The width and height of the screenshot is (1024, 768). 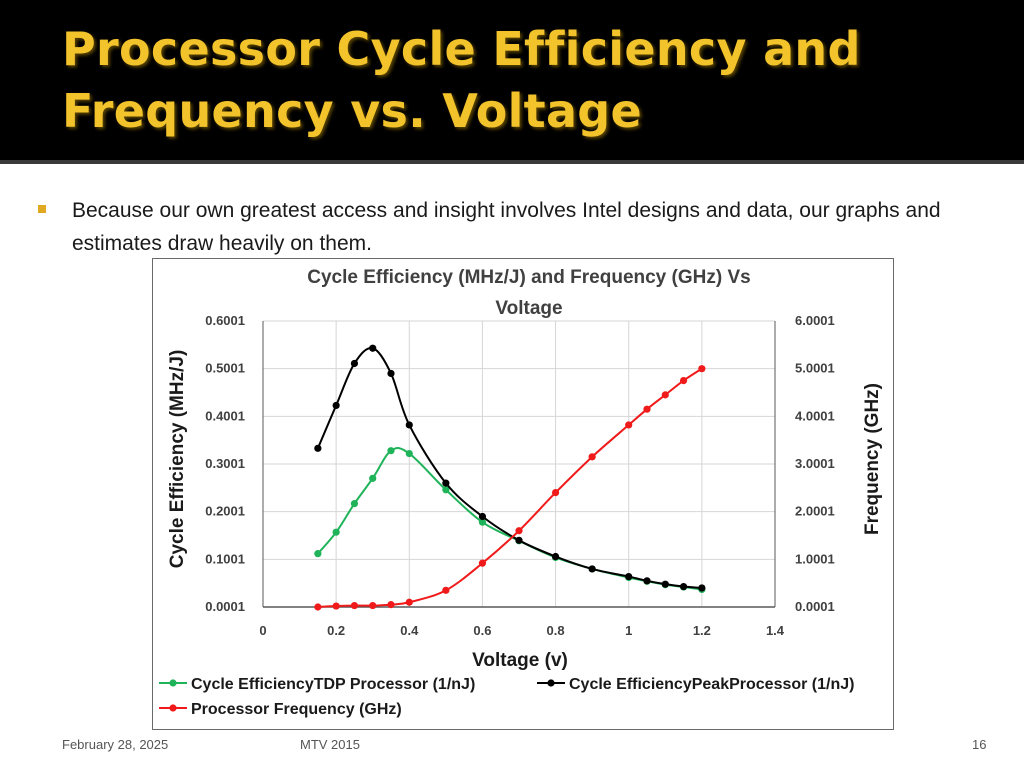 I want to click on series-line-peak-efficiency, so click(x=509, y=468).